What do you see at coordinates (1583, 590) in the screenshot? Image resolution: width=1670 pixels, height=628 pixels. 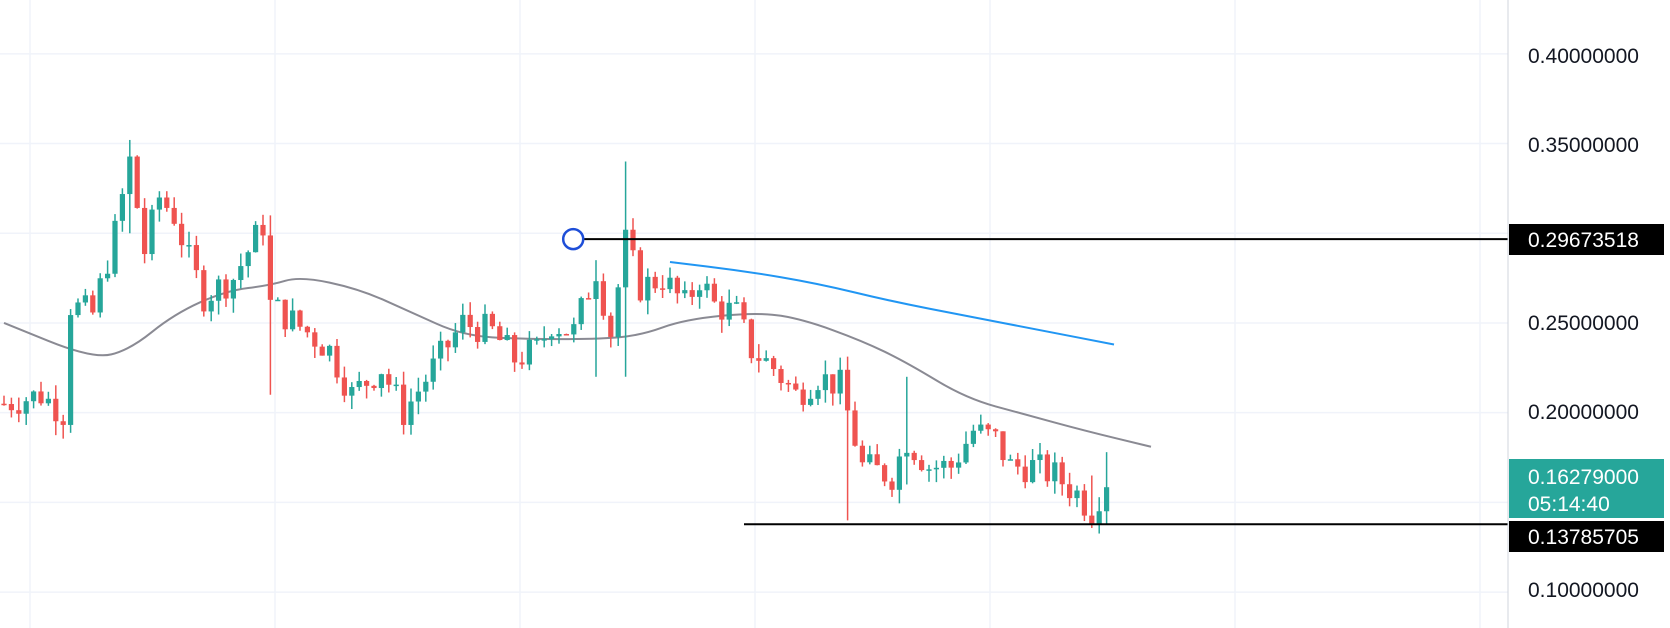 I see `ytick-label-4: 0.10000000` at bounding box center [1583, 590].